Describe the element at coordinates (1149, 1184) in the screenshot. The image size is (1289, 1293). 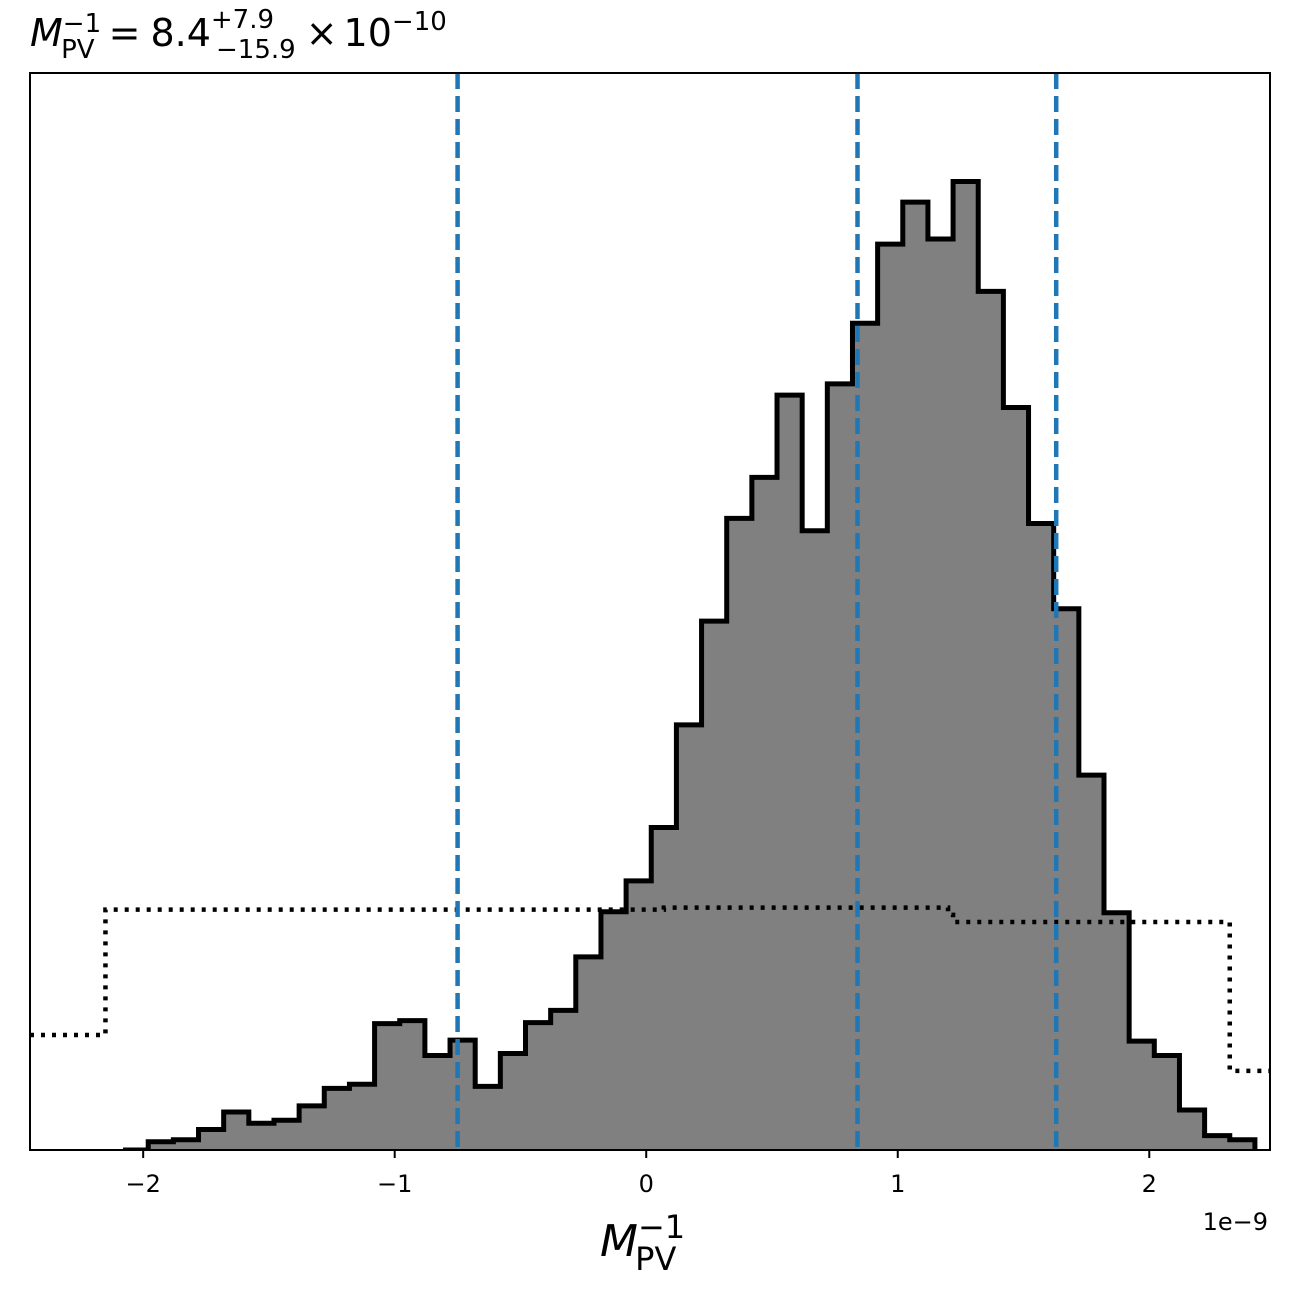
I see `x-tick-label: 2` at that location.